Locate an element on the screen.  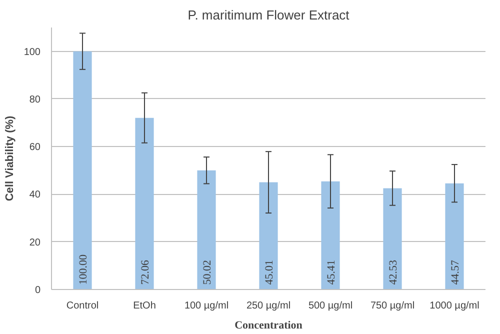
y-tick-label: 100 is located at coordinates (32, 52).